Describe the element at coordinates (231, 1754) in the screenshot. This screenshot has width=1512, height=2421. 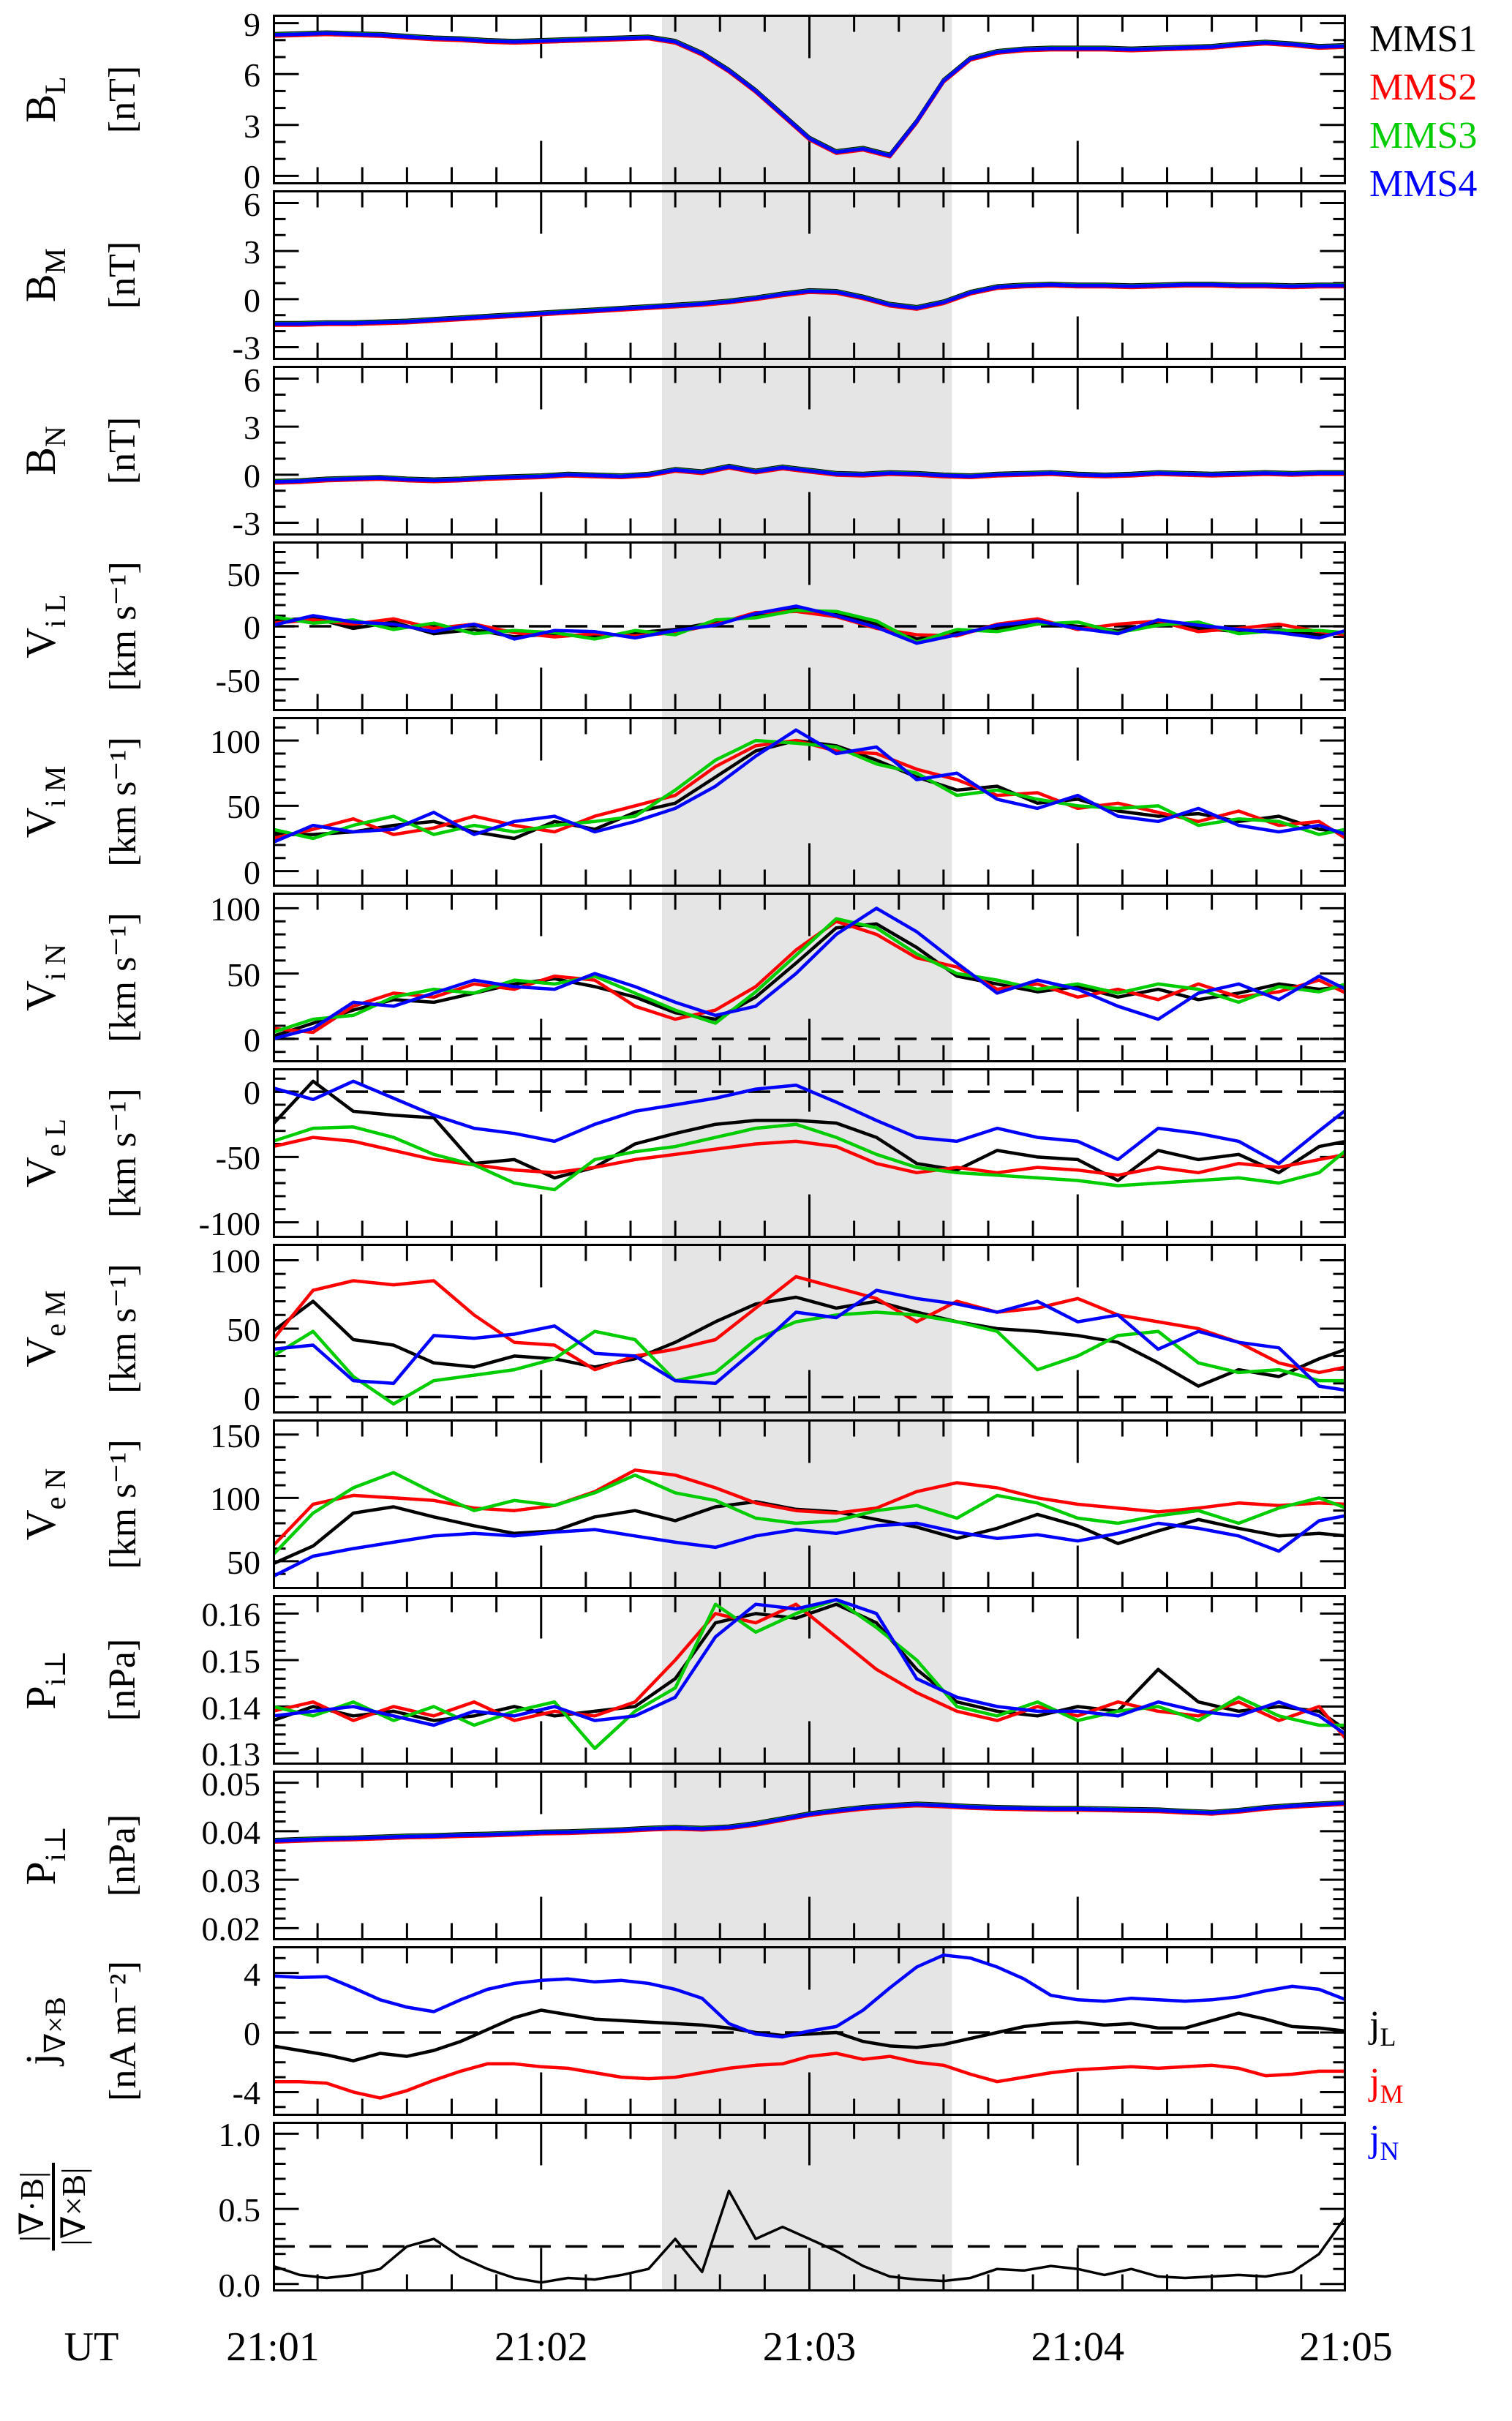
I see `y-tick-label: 0.13` at that location.